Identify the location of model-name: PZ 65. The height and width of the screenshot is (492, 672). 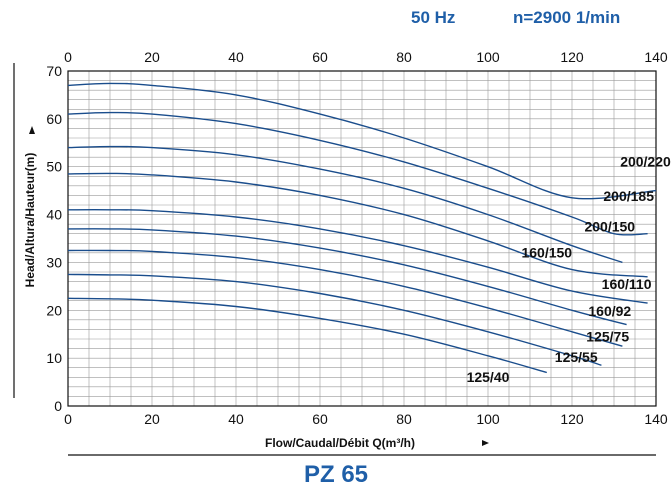
(336, 474).